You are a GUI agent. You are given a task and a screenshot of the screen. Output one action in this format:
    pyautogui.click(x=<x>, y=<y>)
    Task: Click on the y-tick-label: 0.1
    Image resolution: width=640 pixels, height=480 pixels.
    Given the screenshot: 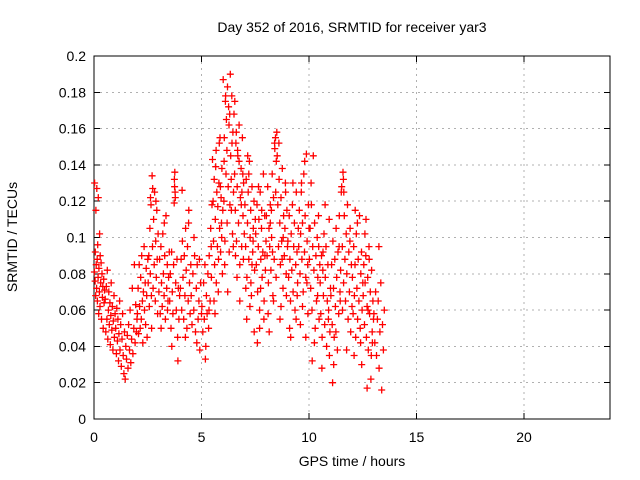 What is the action you would take?
    pyautogui.click(x=77, y=238)
    